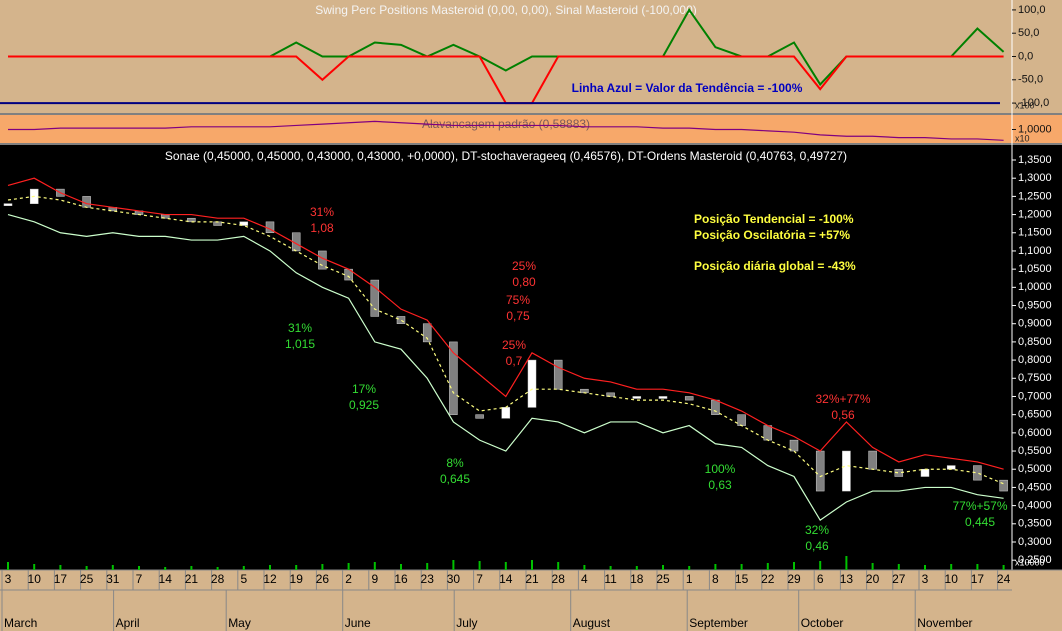  I want to click on x-tick-label: 3, so click(8, 579).